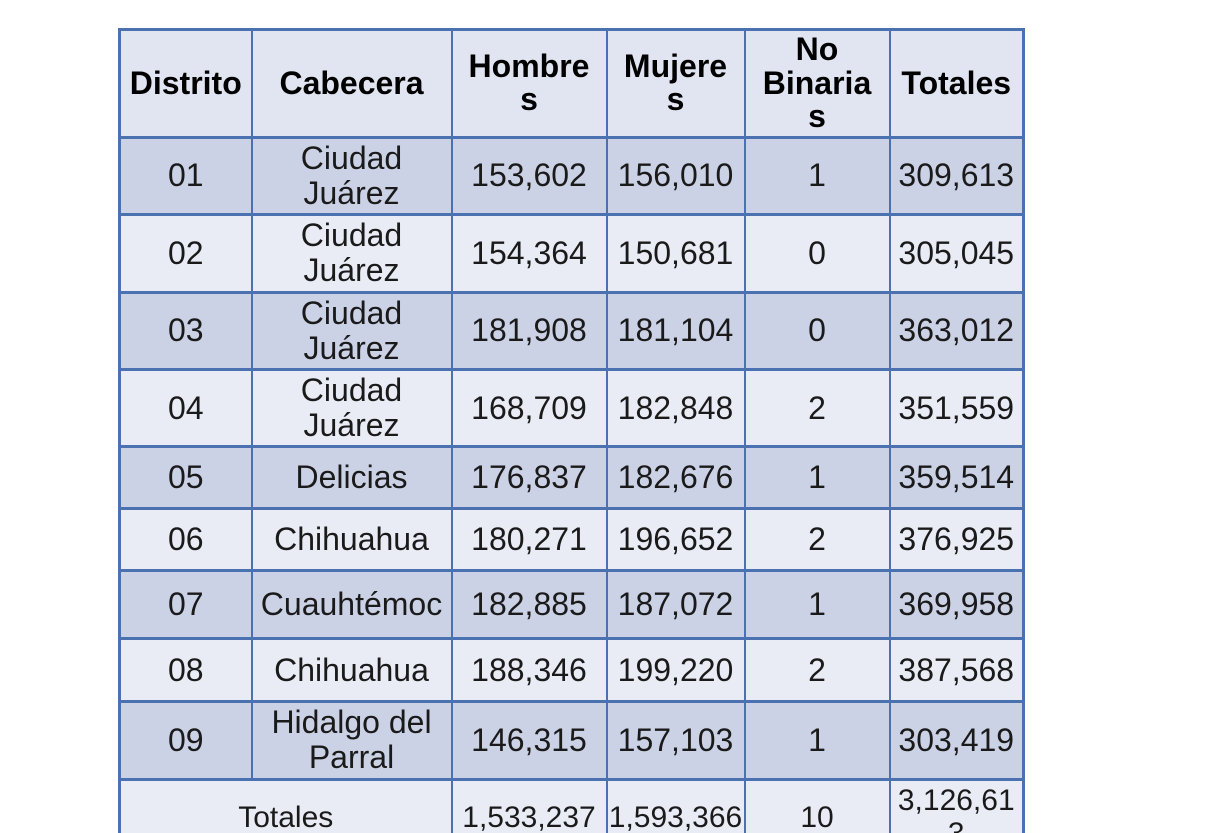  I want to click on column-header-mujeres: Mujeres, so click(675, 83).